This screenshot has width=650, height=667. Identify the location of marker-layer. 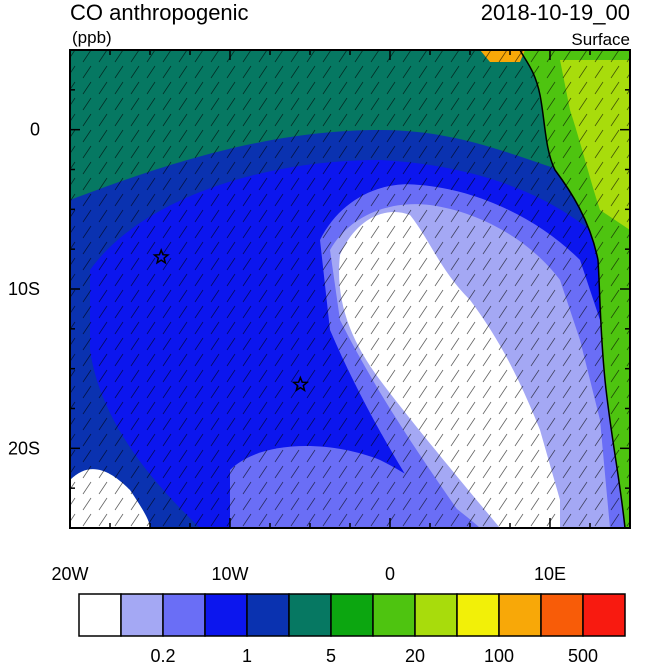
(231, 320).